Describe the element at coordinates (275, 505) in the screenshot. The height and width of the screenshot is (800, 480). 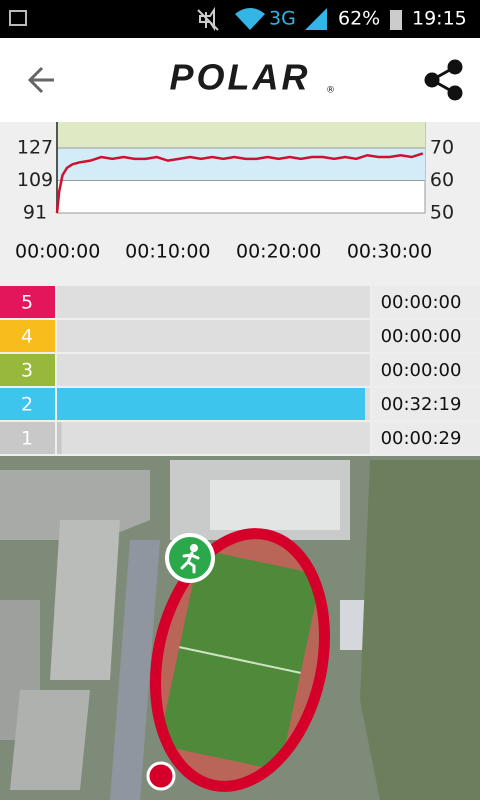
I see `roof` at that location.